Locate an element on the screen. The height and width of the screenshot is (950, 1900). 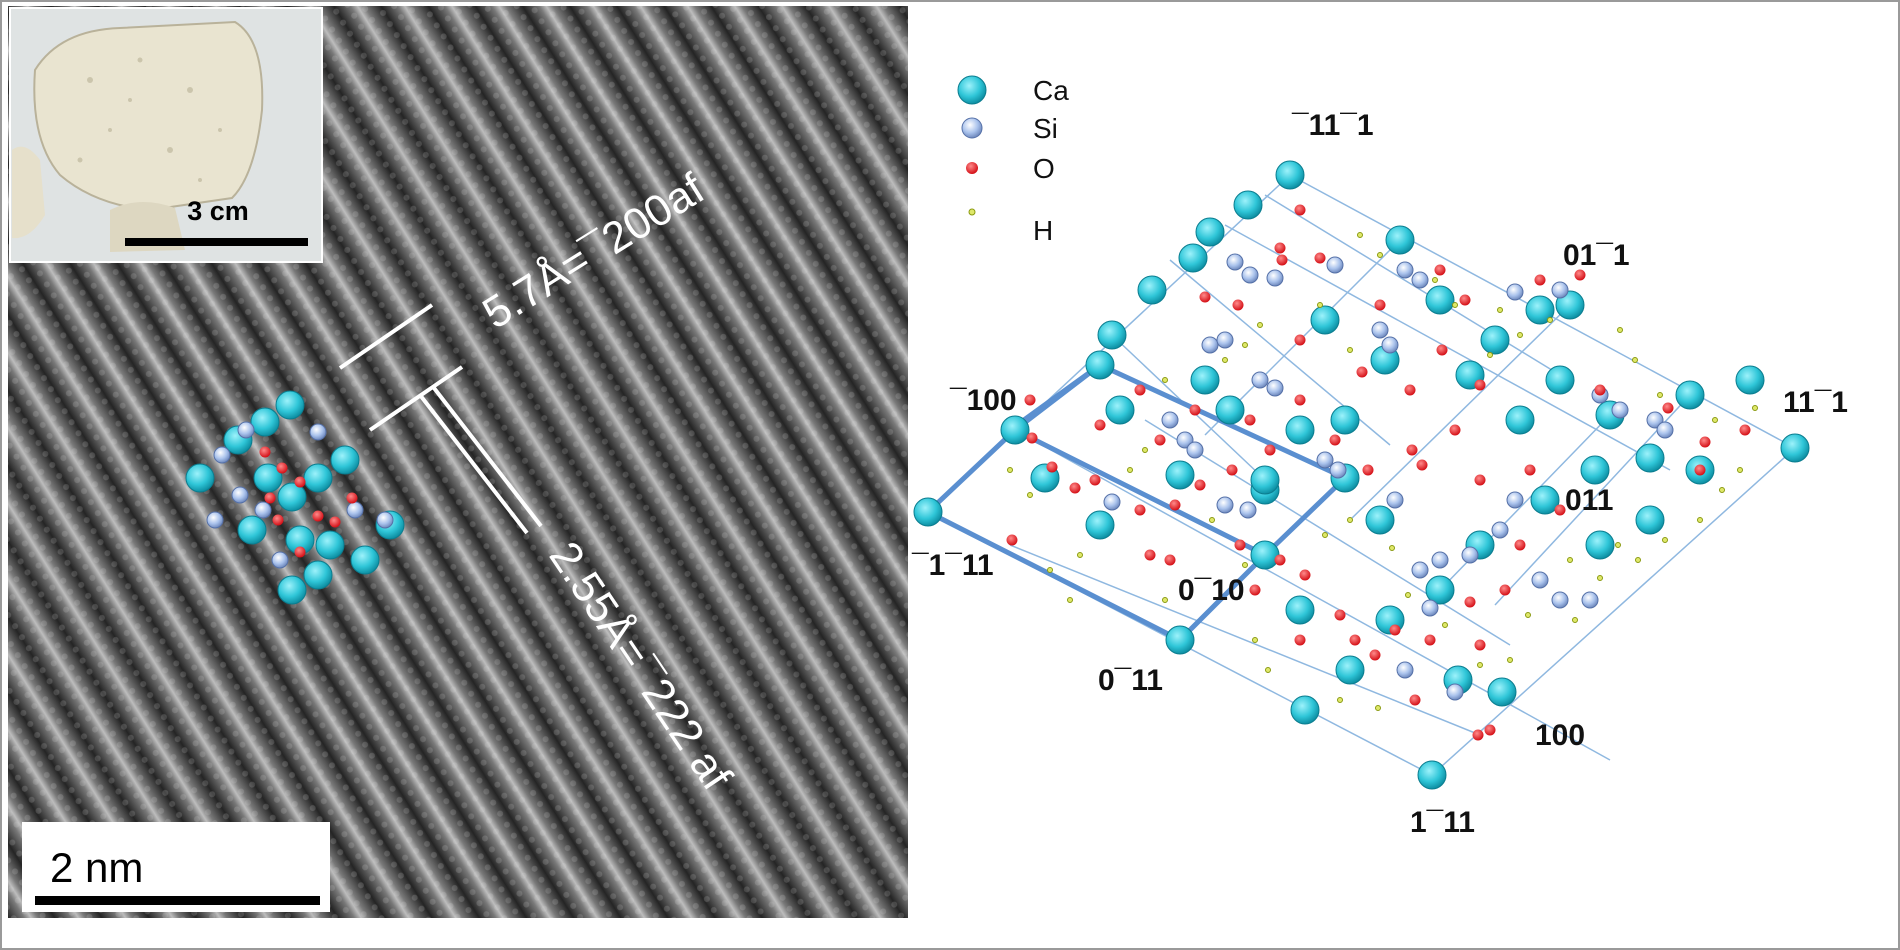
spacing-markers is located at coordinates (440, 419).